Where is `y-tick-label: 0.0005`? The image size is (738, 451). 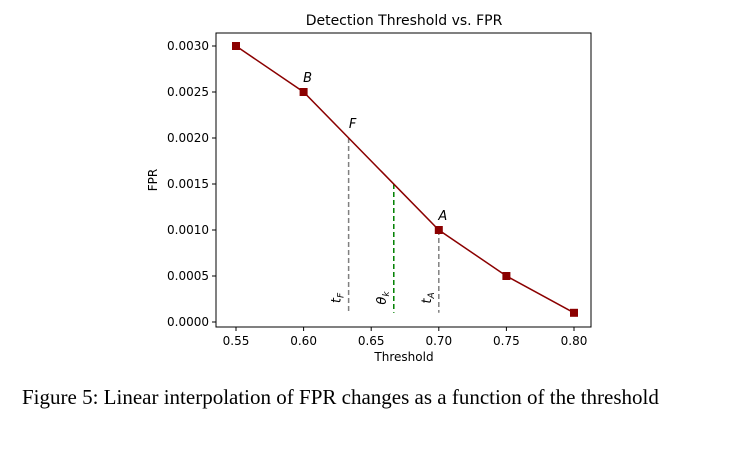
y-tick-label: 0.0005 is located at coordinates (188, 276).